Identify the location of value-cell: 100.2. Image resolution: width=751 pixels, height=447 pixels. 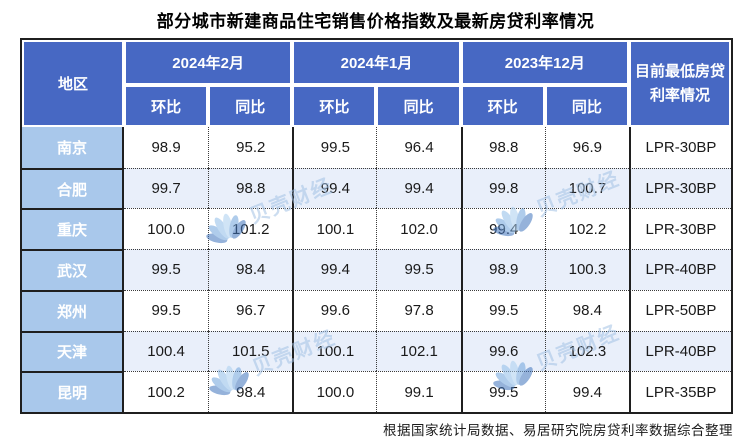
(166, 391).